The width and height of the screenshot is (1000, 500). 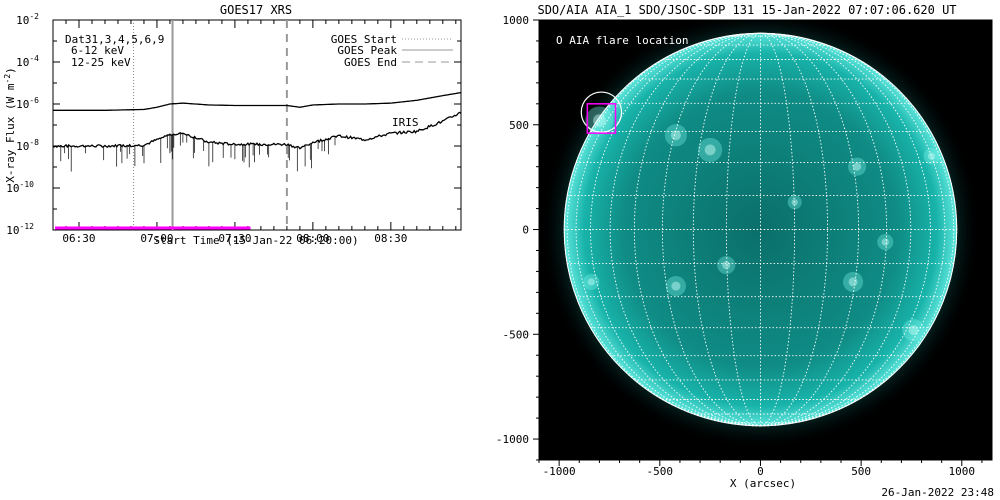 What do you see at coordinates (370, 62) in the screenshot?
I see `legend-goes-end: GOES End` at bounding box center [370, 62].